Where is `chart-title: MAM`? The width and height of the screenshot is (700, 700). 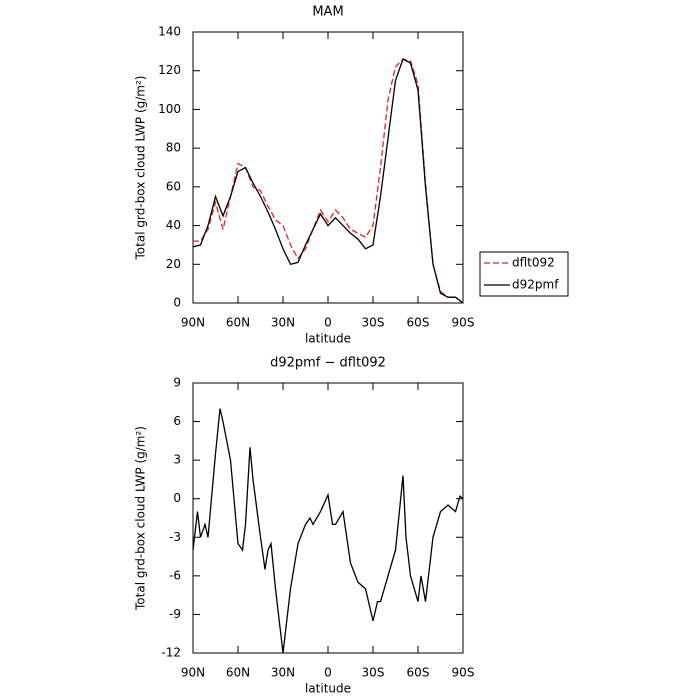
chart-title: MAM is located at coordinates (327, 12).